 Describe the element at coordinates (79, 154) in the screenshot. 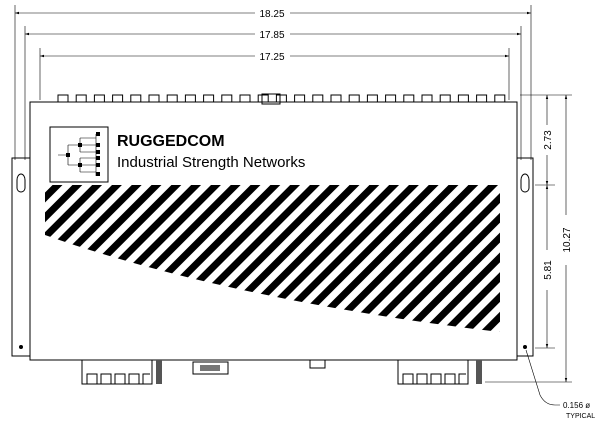

I see `logo-icon` at that location.